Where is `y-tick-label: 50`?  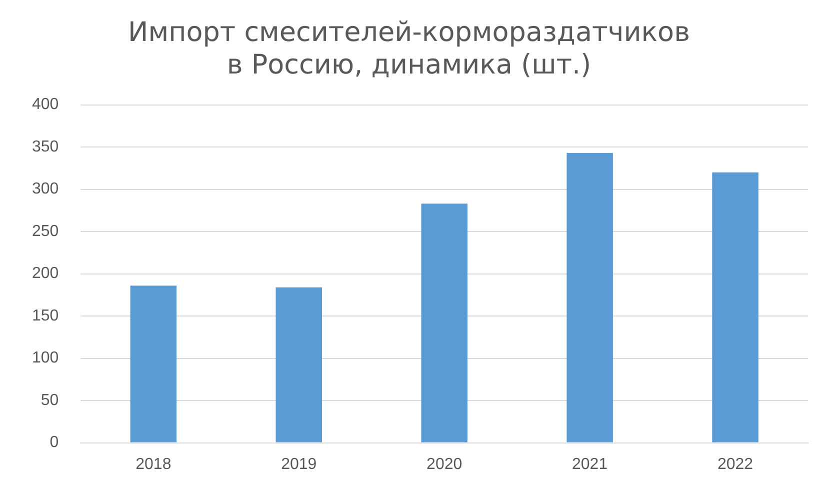
y-tick-label: 50 is located at coordinates (49, 400).